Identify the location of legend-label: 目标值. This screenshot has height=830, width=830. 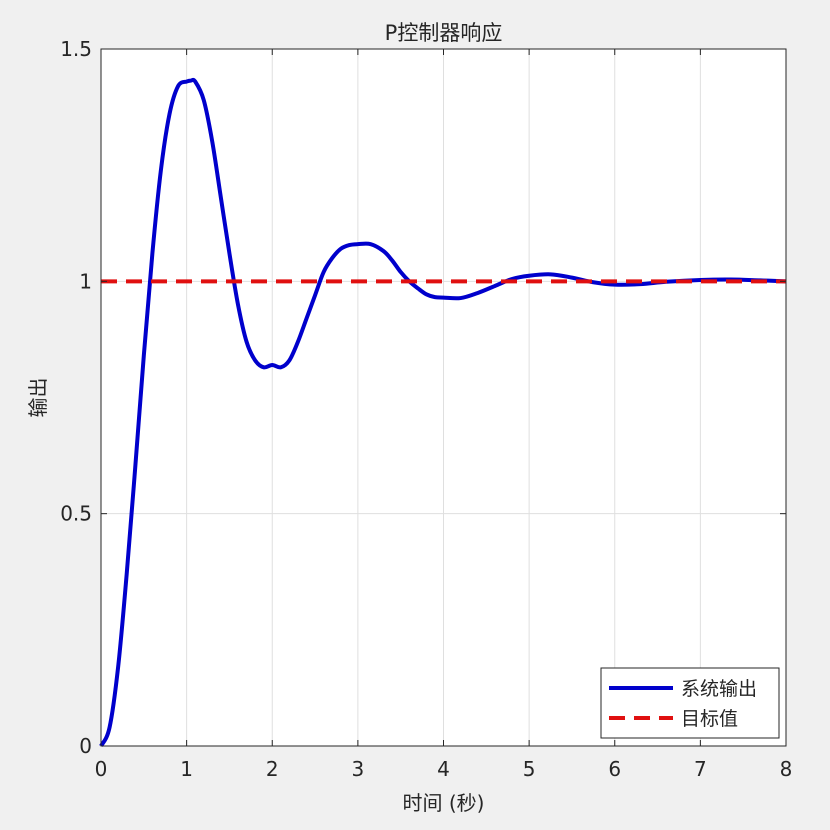
(709, 719).